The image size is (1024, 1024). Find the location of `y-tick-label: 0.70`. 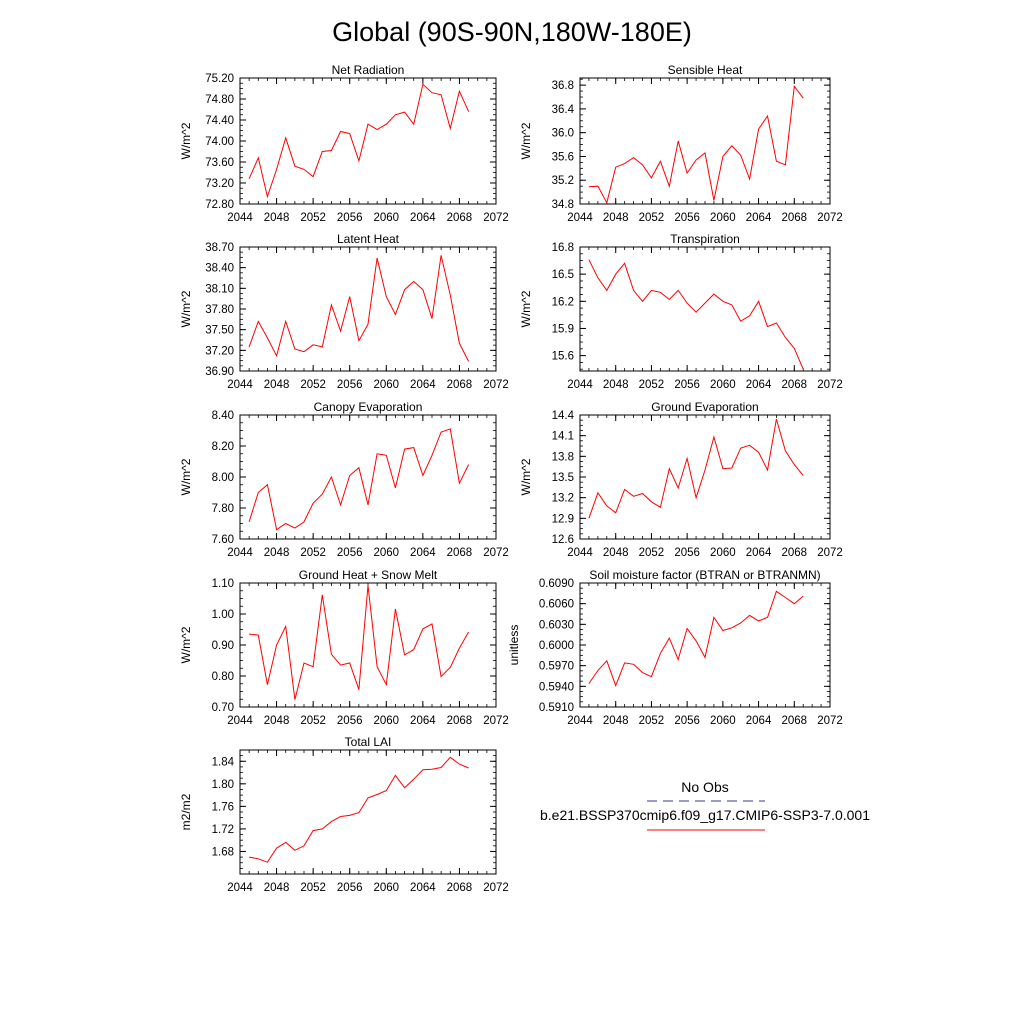

y-tick-label: 0.70 is located at coordinates (223, 708).